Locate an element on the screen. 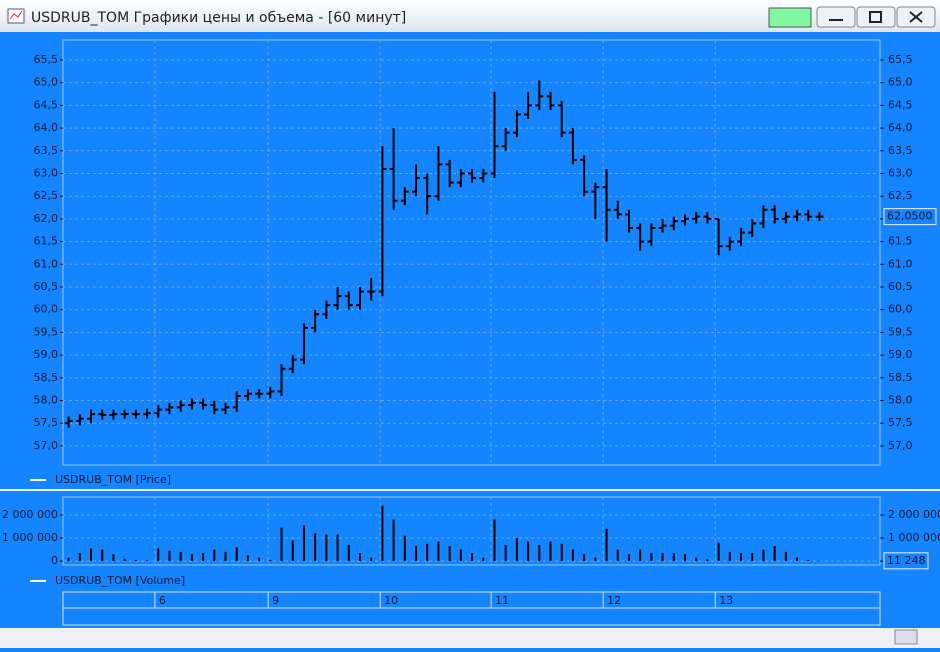 This screenshot has width=940, height=652. y-tick-label-right: 59,5 is located at coordinates (900, 331).